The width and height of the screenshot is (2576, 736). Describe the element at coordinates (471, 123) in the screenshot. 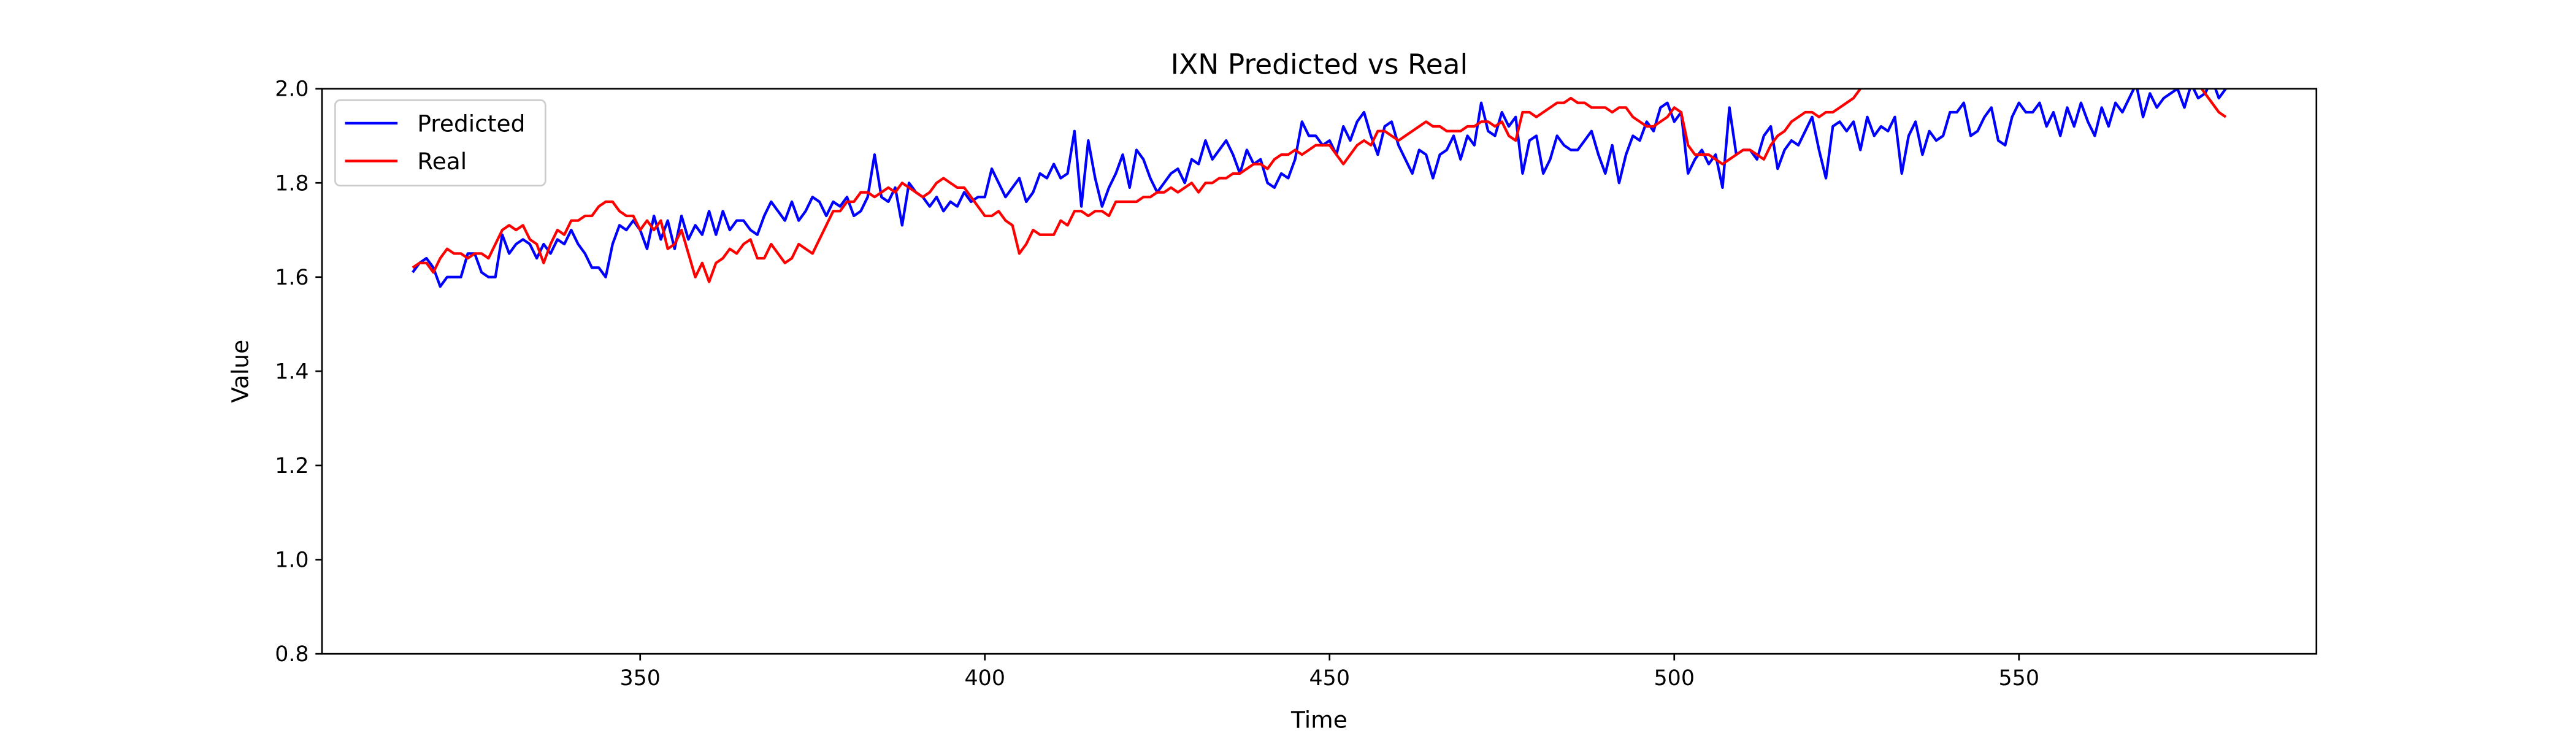

I see `legend-label: Predicted` at that location.